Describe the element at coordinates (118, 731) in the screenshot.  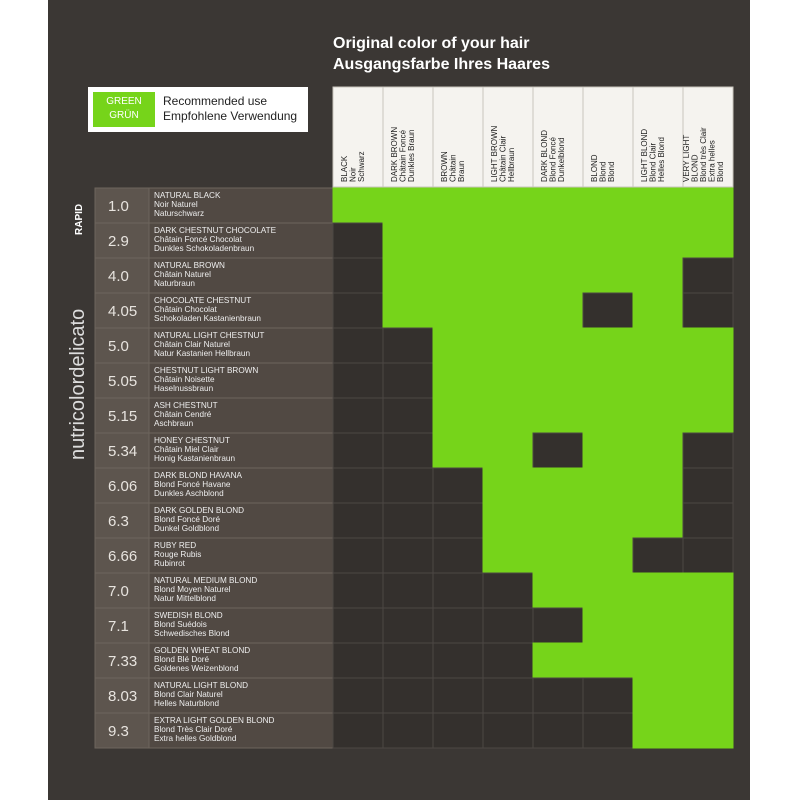
I see `row-code: 9.3` at that location.